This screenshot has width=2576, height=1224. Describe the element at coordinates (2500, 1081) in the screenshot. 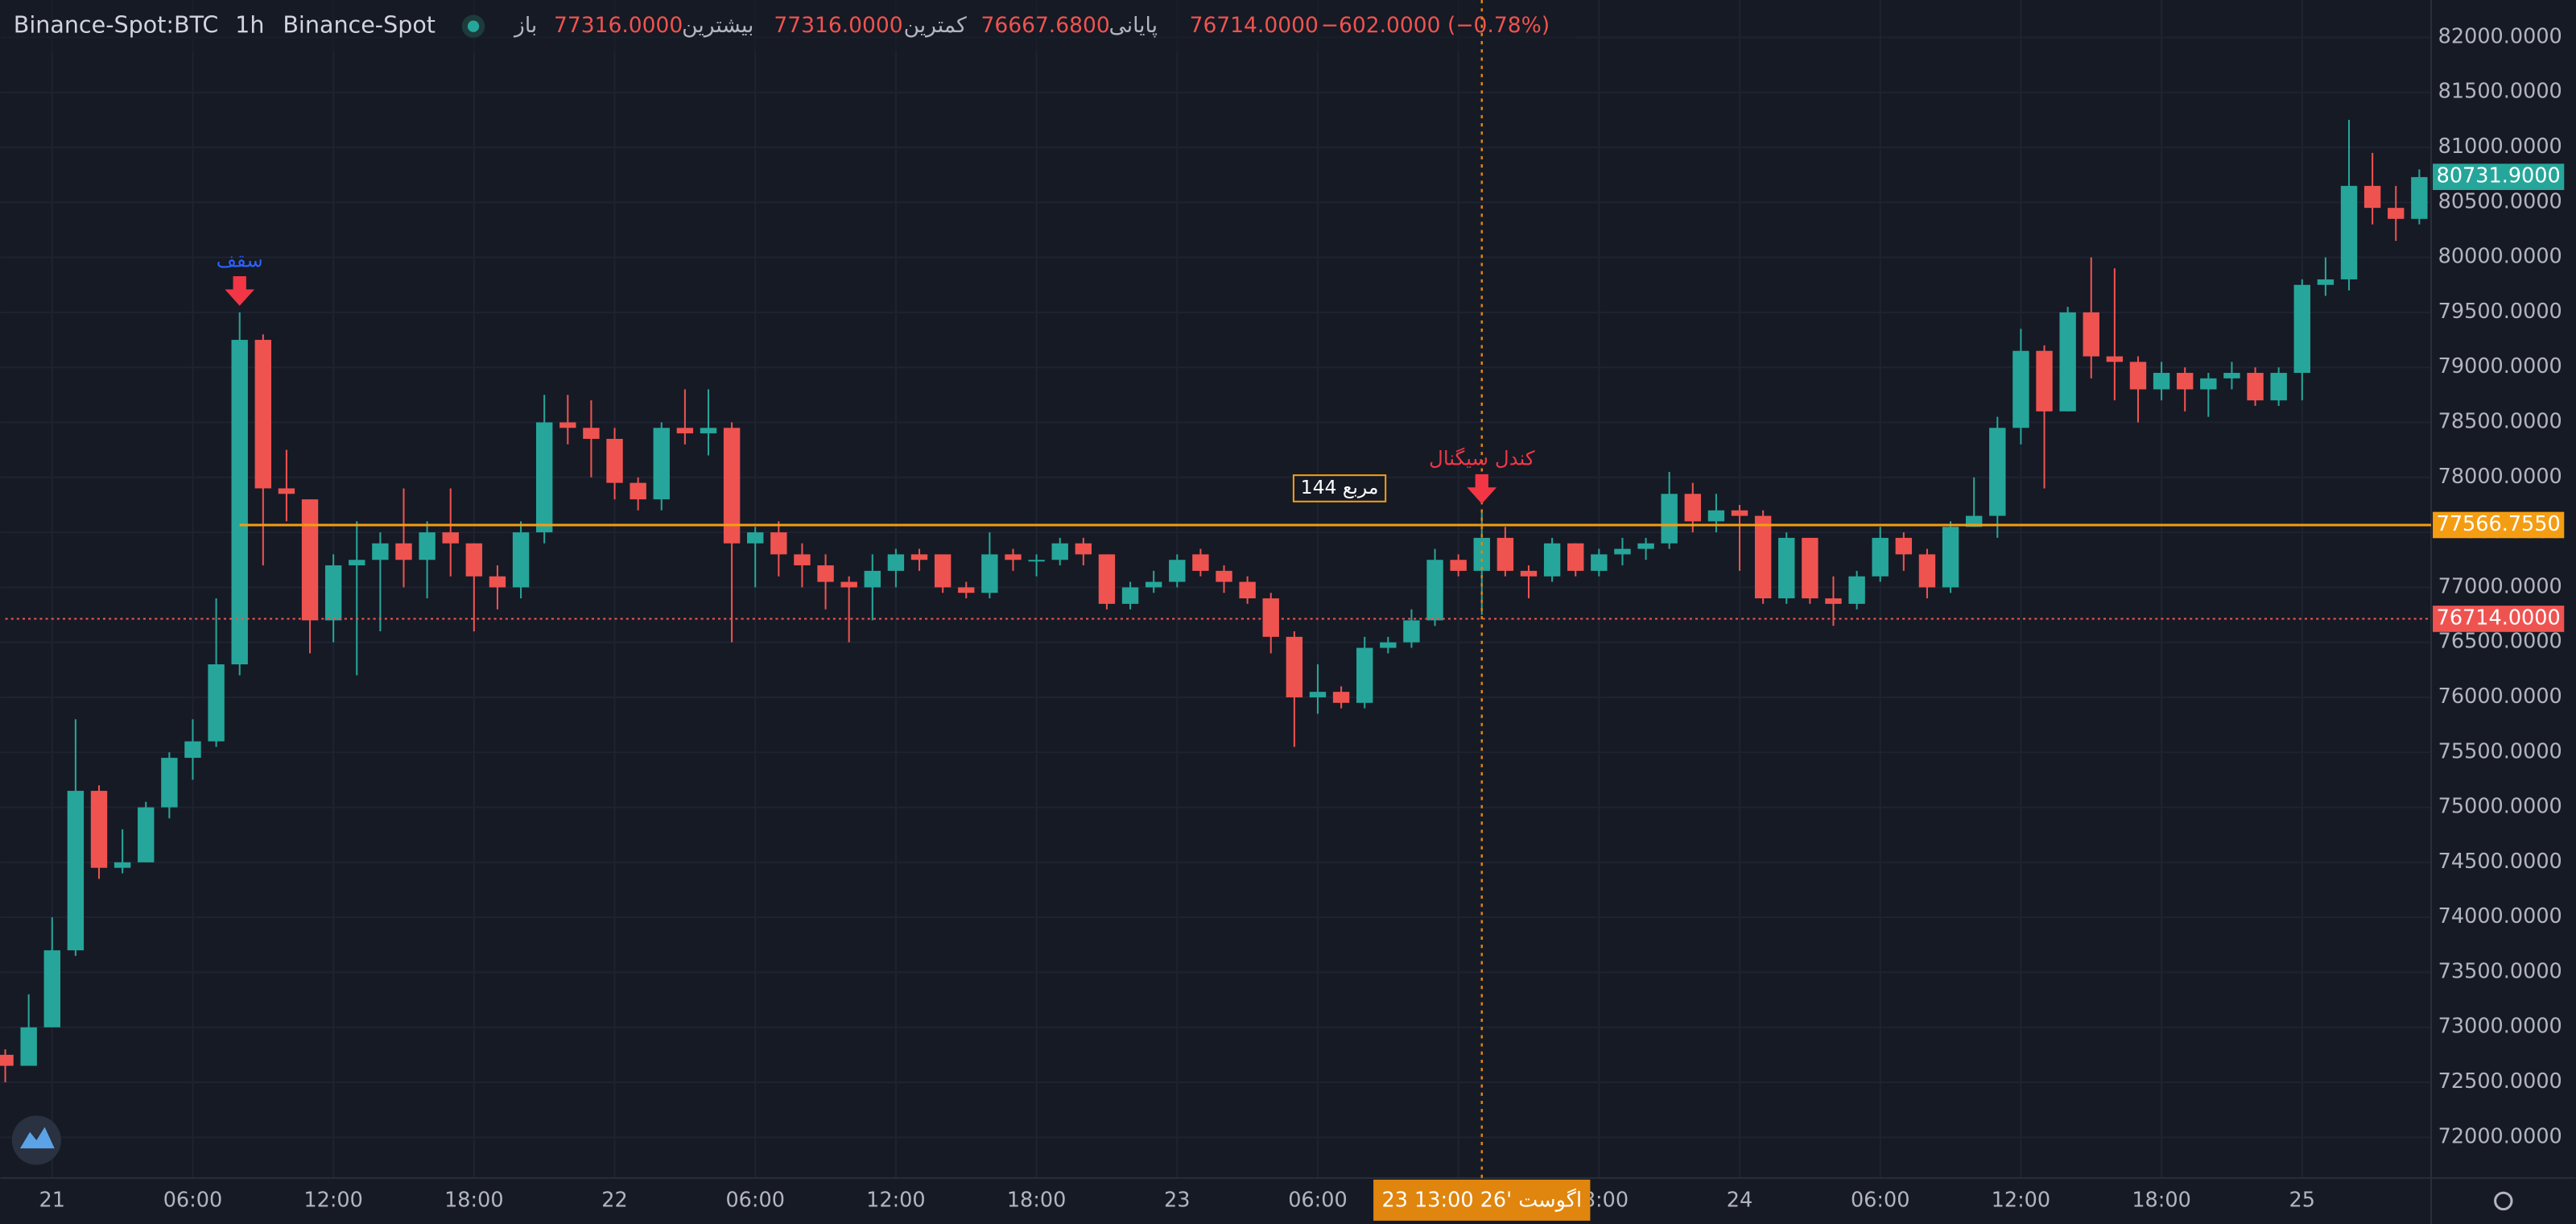

I see `y-tick-label: 72500.0000` at that location.